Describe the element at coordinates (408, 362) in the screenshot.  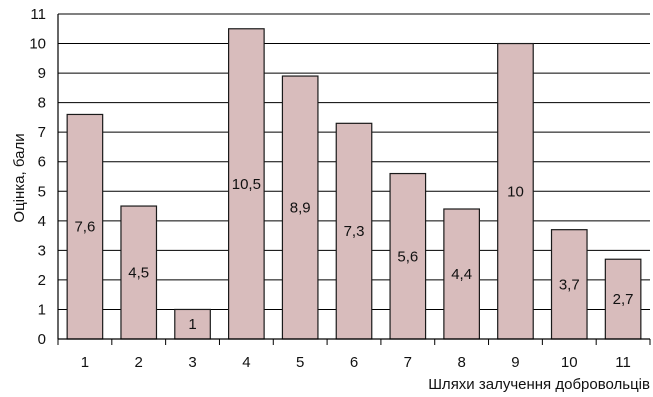
I see `x-tick-label: 7` at that location.